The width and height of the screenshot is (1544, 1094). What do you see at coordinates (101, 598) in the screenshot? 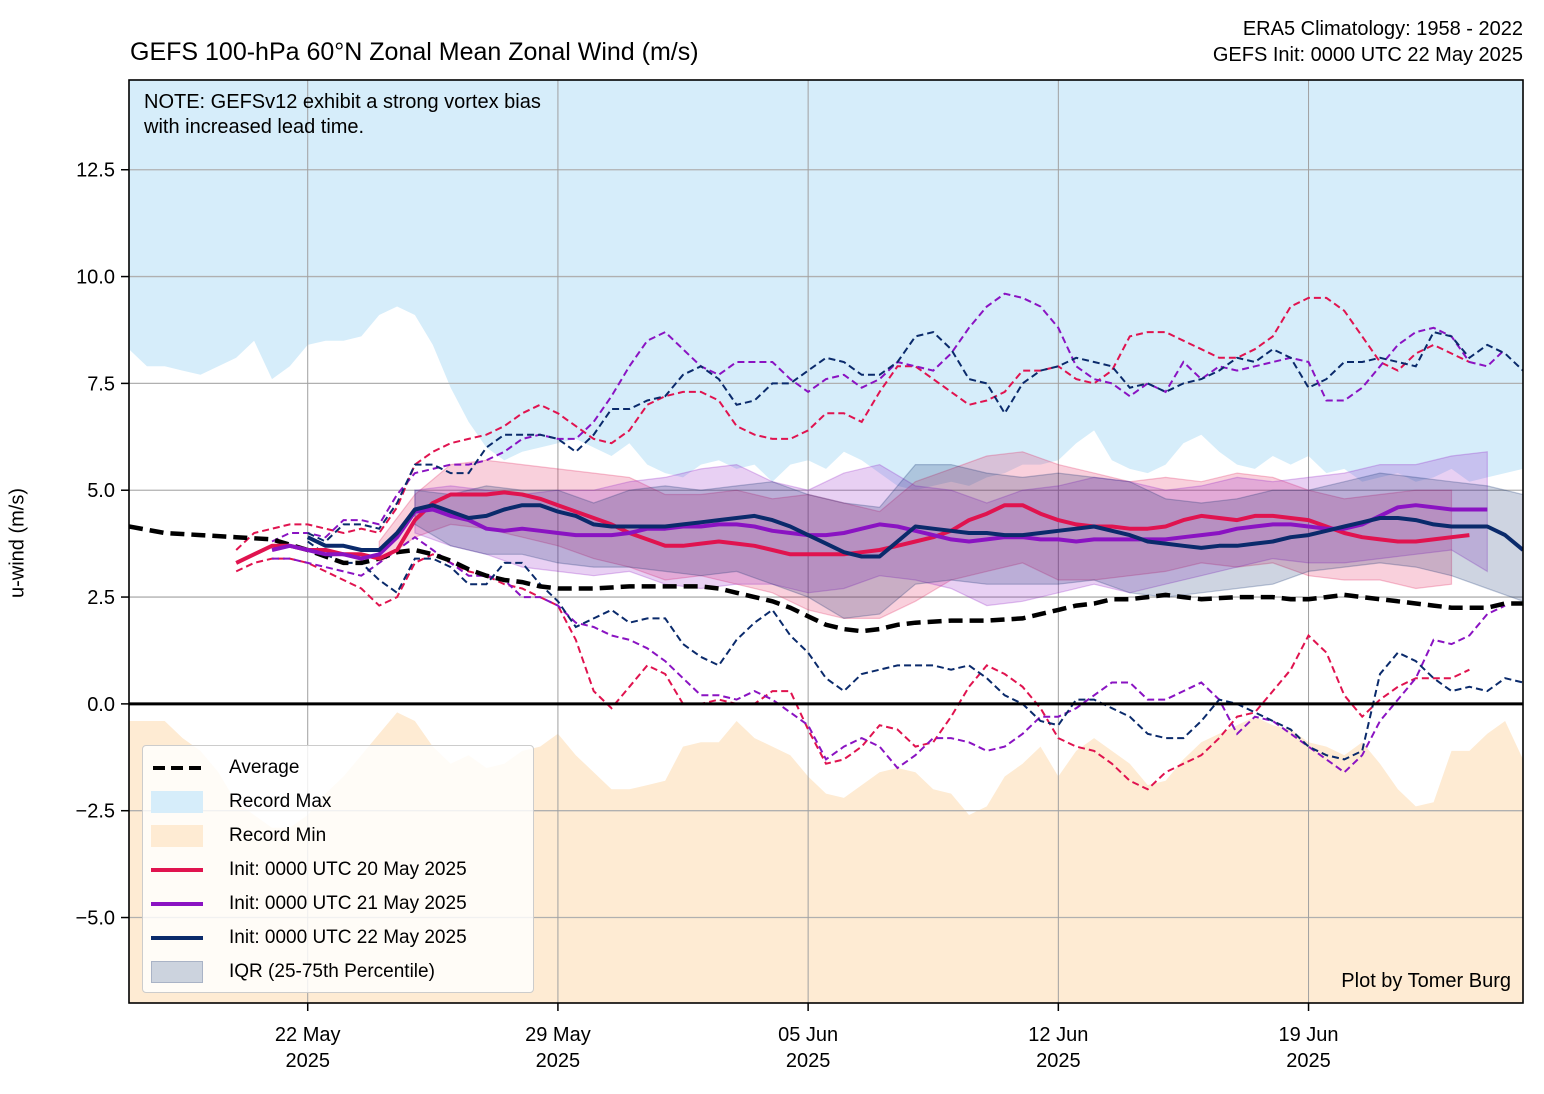
I see `y-tick-label: 2.5` at bounding box center [101, 598].